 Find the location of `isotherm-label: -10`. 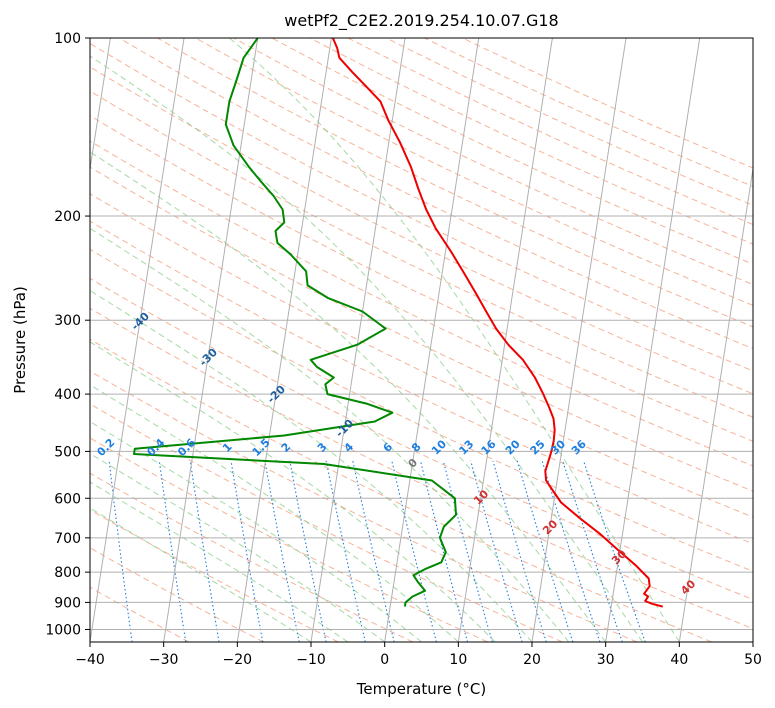

isotherm-label: -10 is located at coordinates (344, 427).